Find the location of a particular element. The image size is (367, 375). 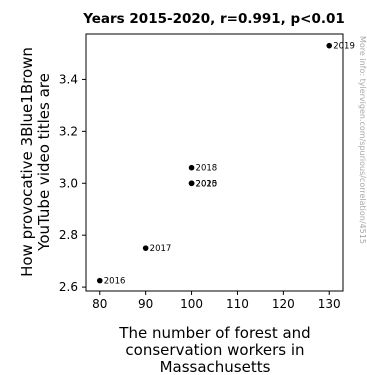

data-point-label: 2019 is located at coordinates (344, 47).